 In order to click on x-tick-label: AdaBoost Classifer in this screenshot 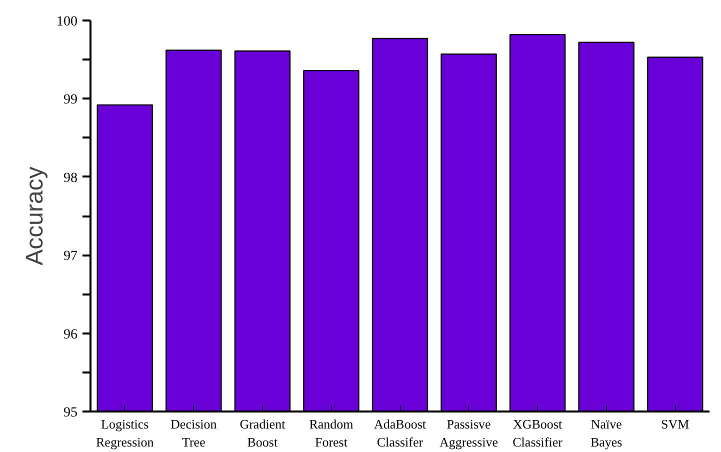, I will do `click(400, 433)`.